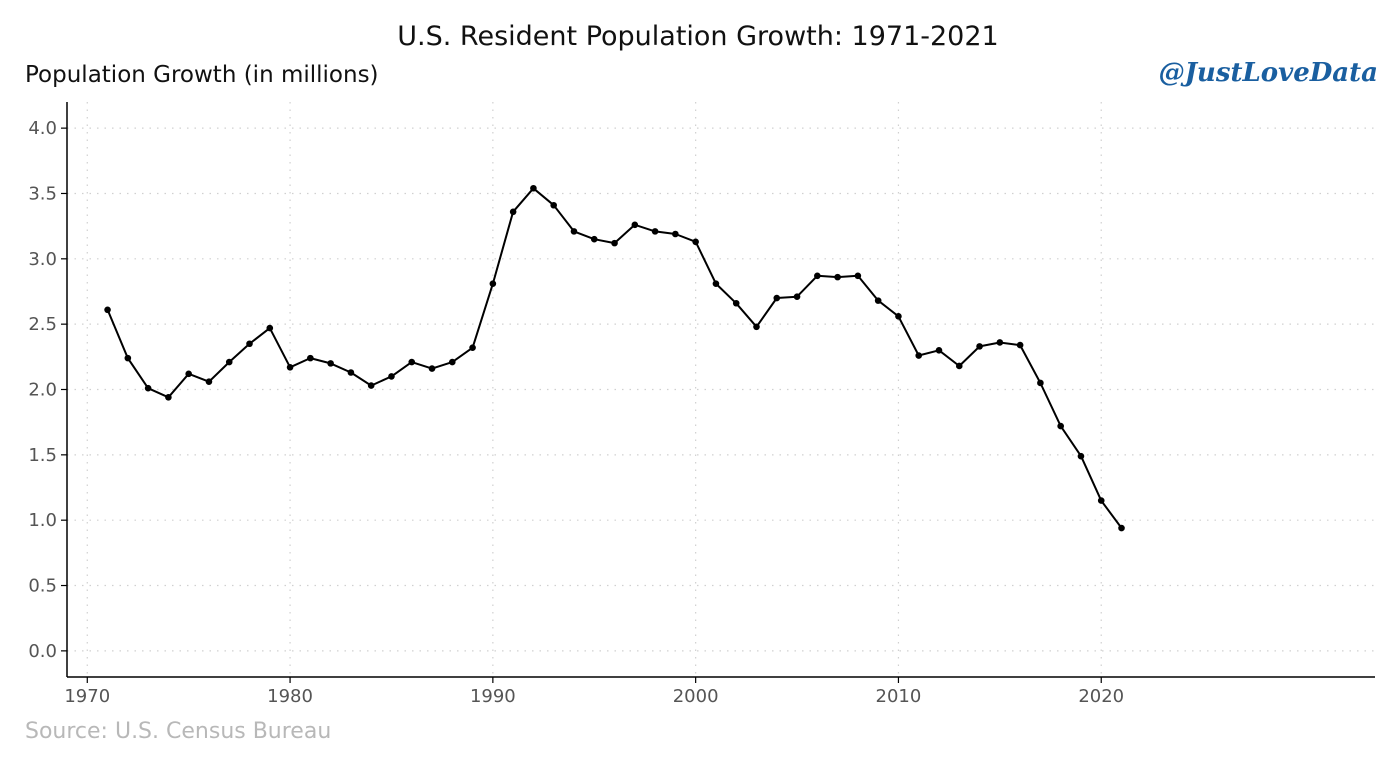 Image resolution: width=1400 pixels, height=770 pixels. Describe the element at coordinates (178, 731) in the screenshot. I see `source-note: Source: U.S. Census Bureau` at that location.